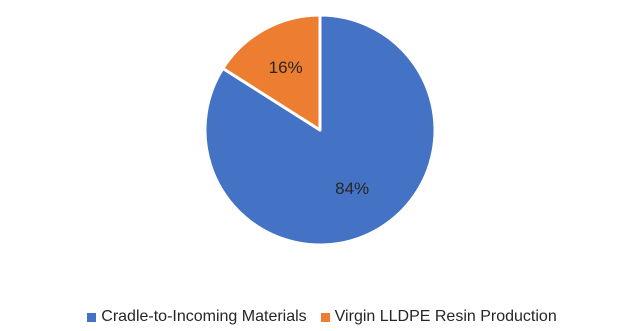  What do you see at coordinates (92, 317) in the screenshot?
I see `legend-swatch-cradle-to-incoming` at bounding box center [92, 317].